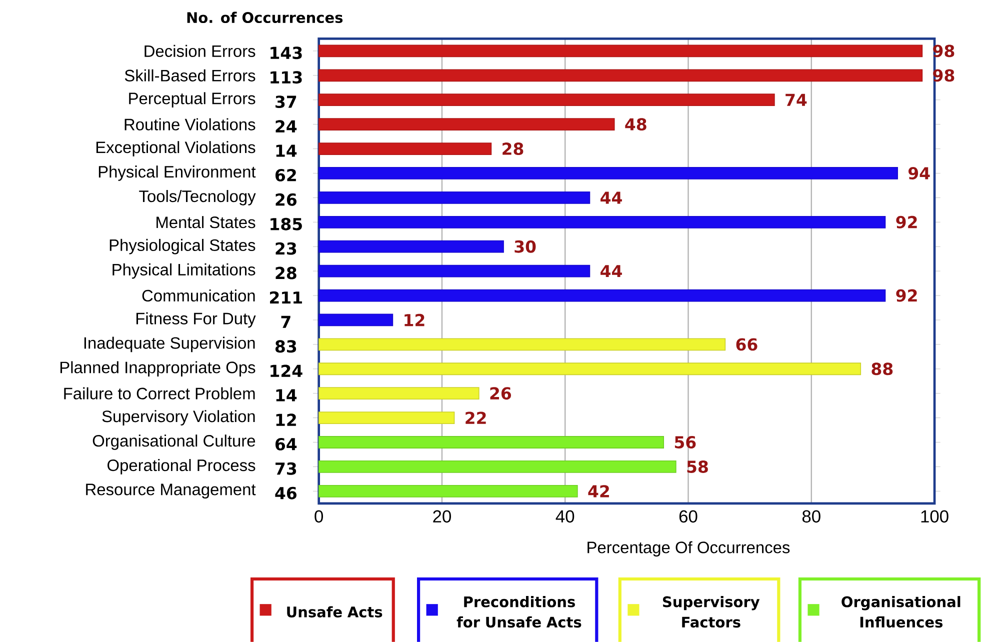 This screenshot has height=642, width=981. Describe the element at coordinates (318, 516) in the screenshot. I see `x-tick-label: 0` at that location.